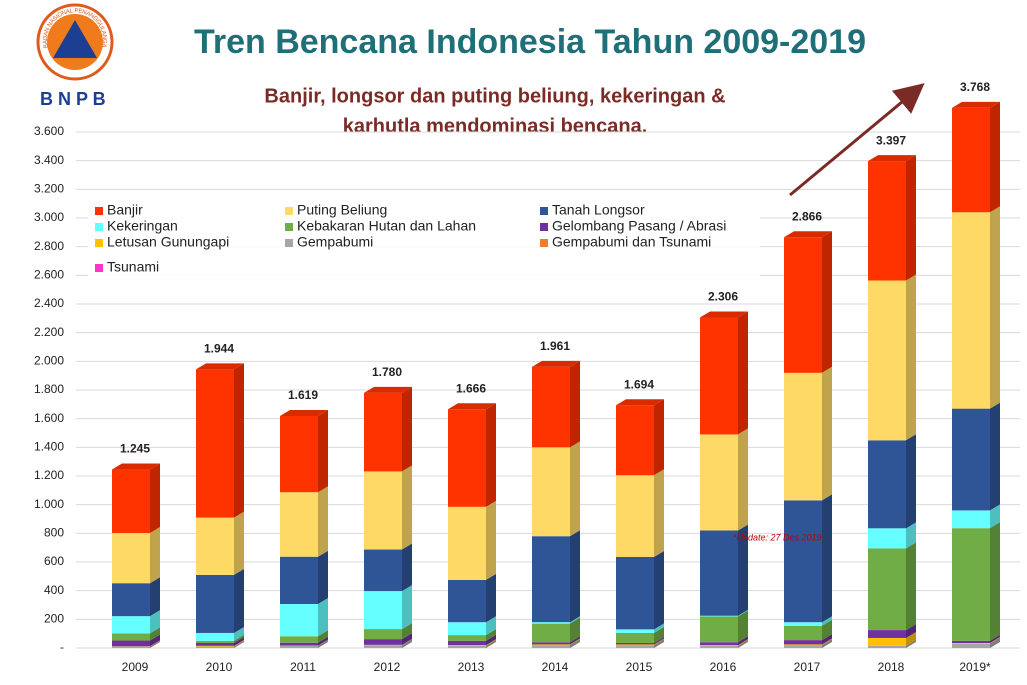 This screenshot has width=1027, height=685. Describe the element at coordinates (49, 246) in the screenshot. I see `y-tick-label: 2.800` at that location.